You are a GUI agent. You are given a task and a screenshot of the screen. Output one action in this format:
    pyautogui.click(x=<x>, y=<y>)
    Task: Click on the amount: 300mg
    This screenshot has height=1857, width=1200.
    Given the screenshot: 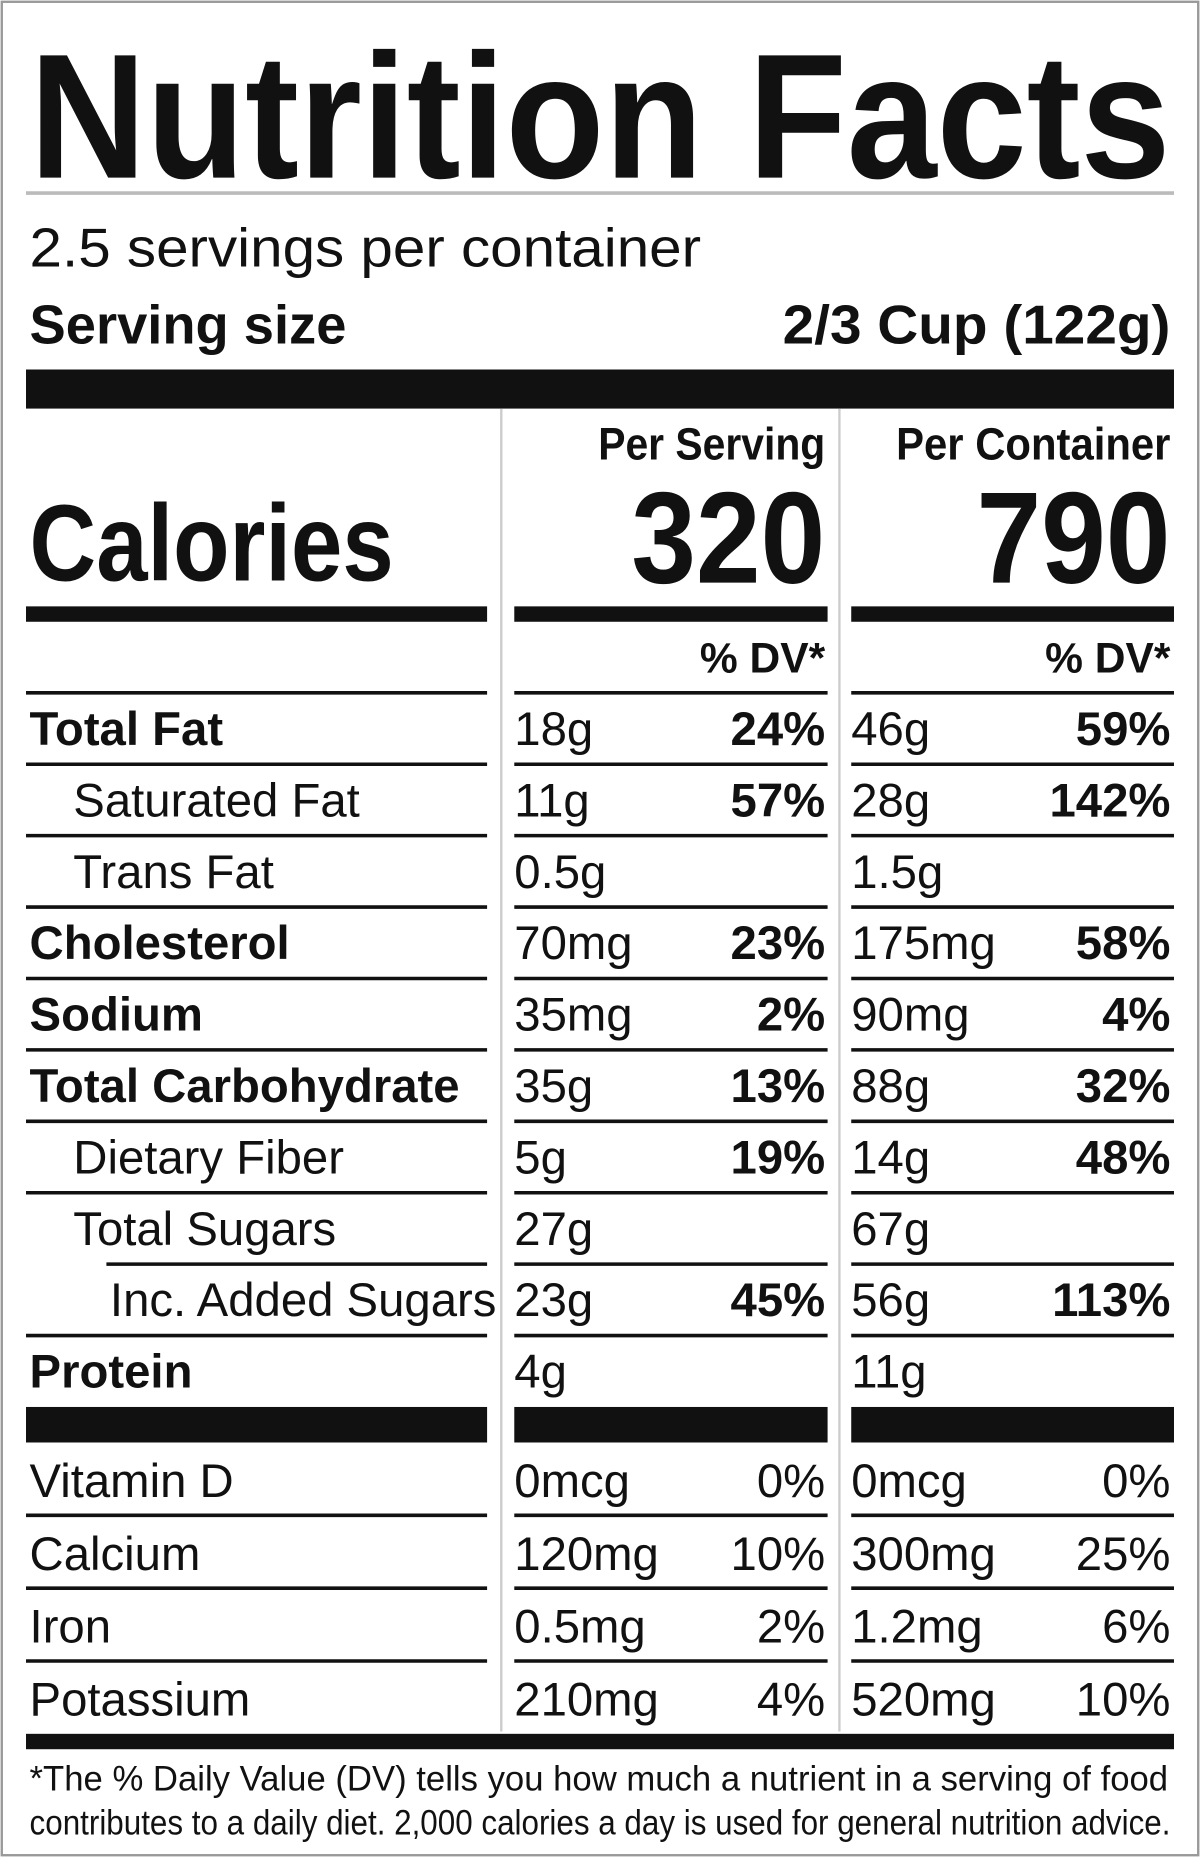 What is the action you would take?
    pyautogui.click(x=923, y=1554)
    